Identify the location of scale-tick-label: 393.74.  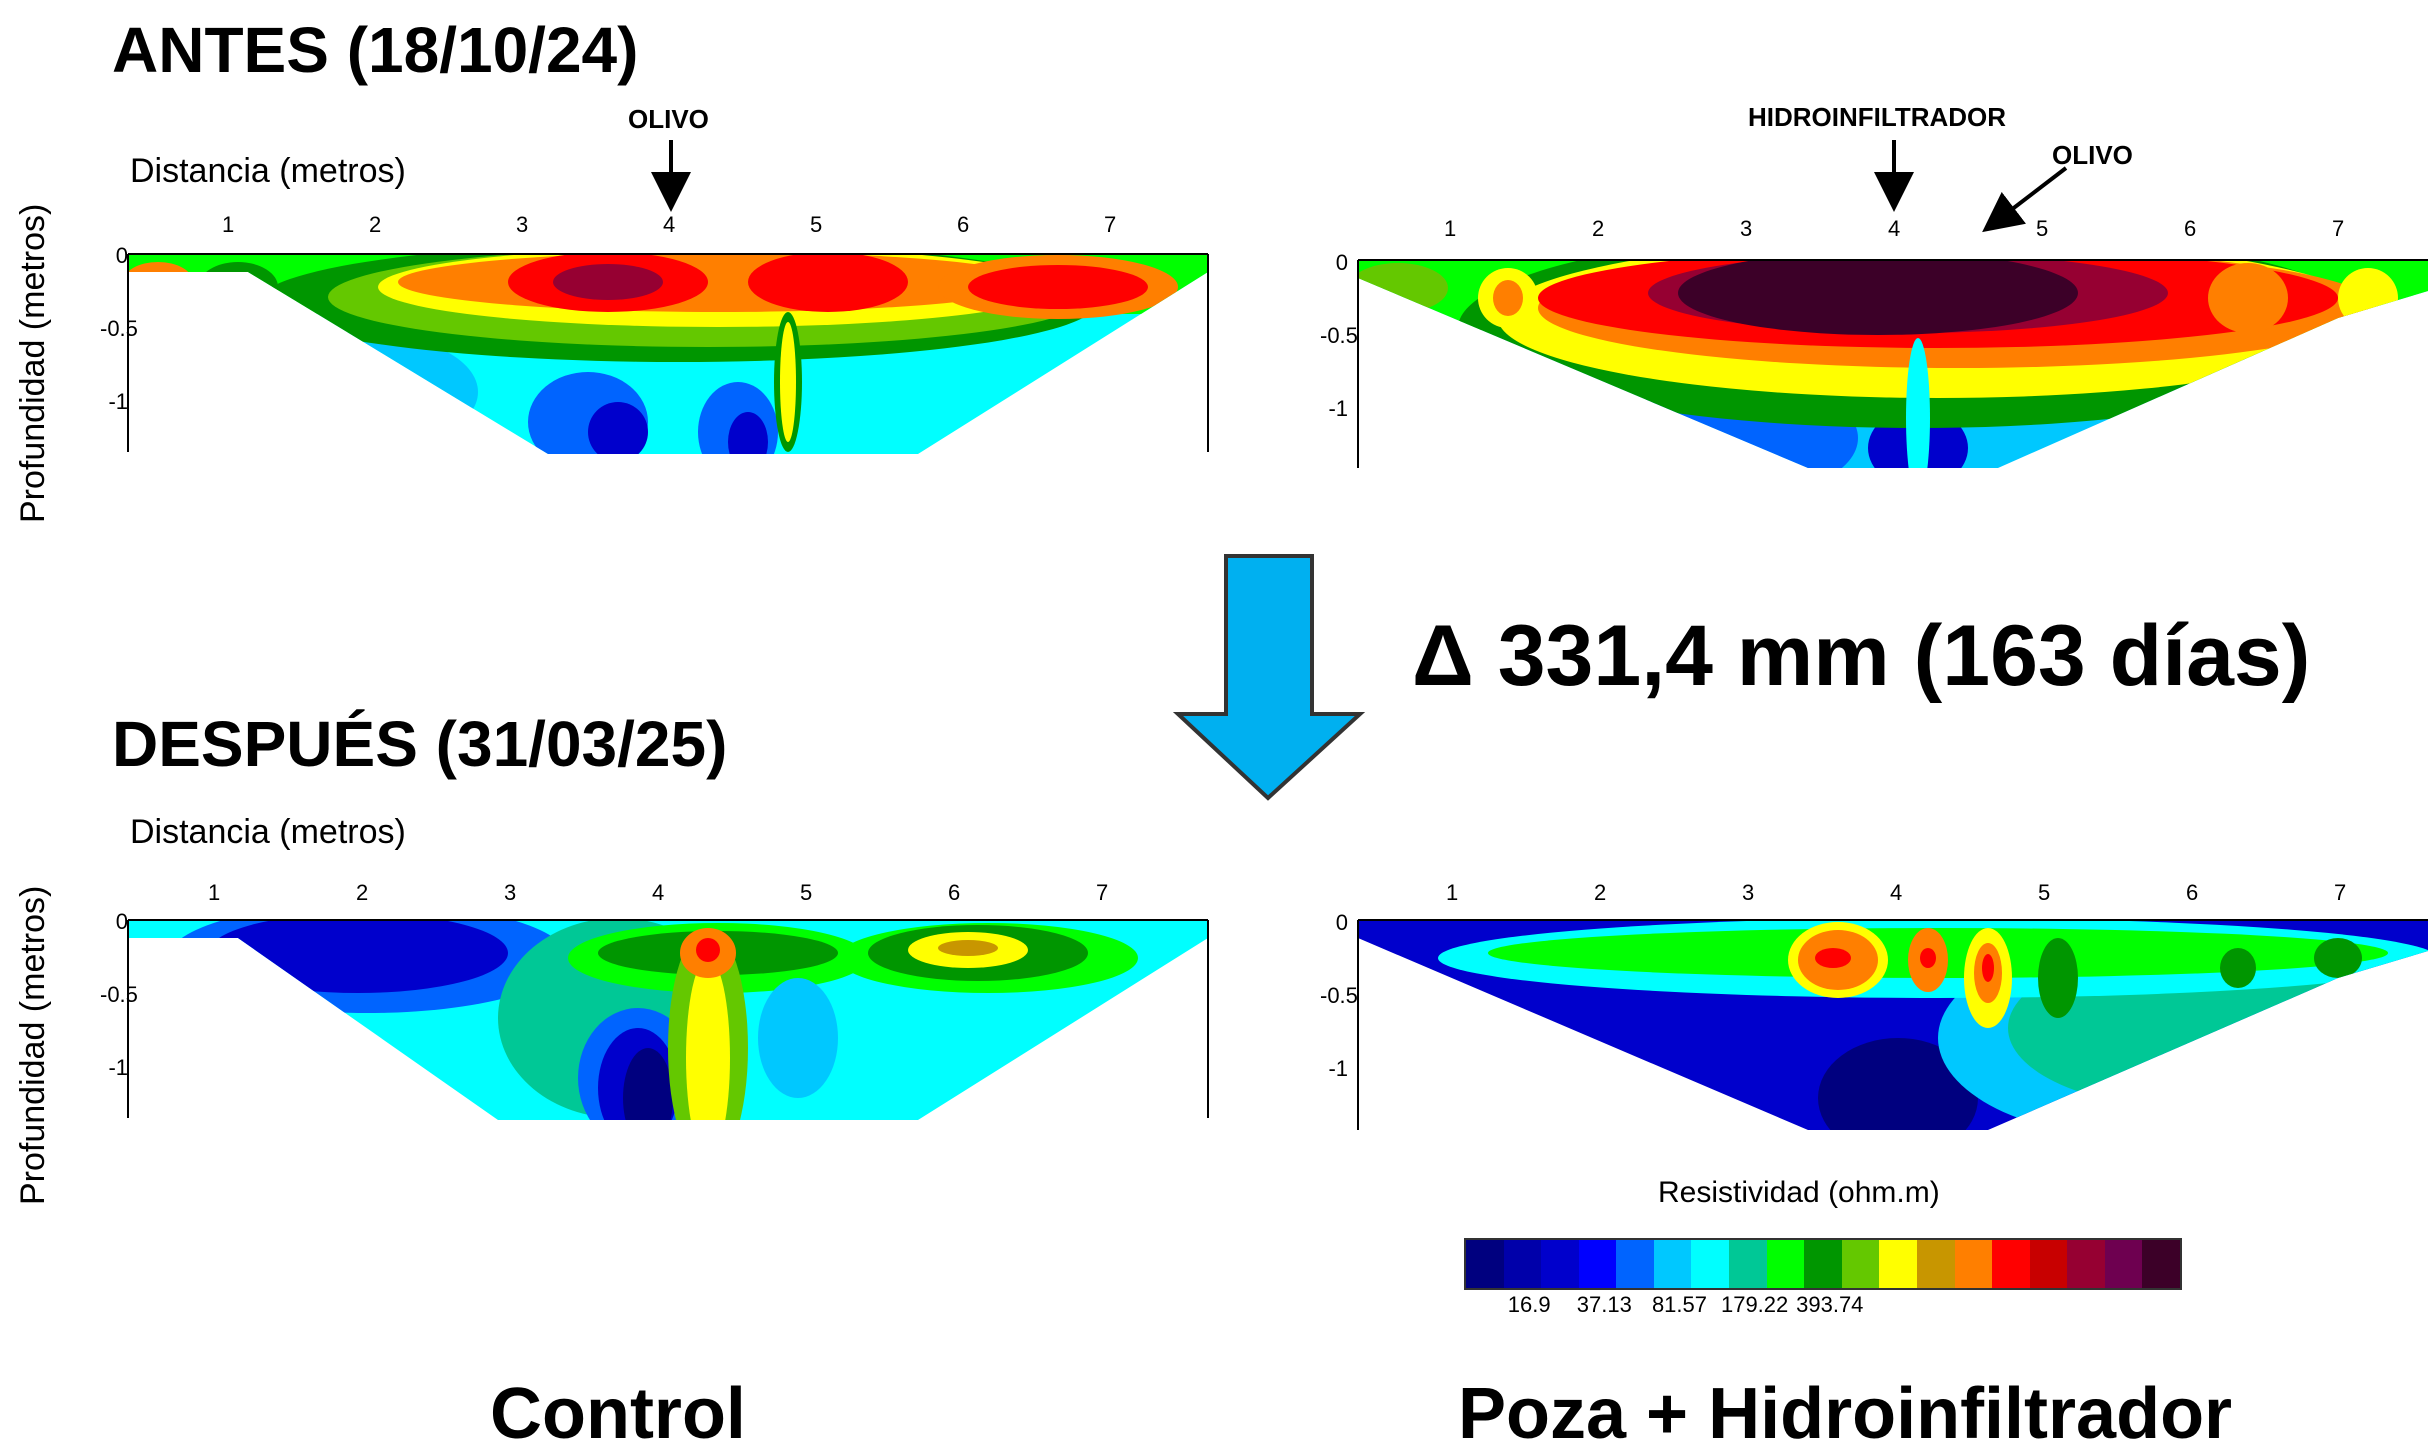
(1830, 1304).